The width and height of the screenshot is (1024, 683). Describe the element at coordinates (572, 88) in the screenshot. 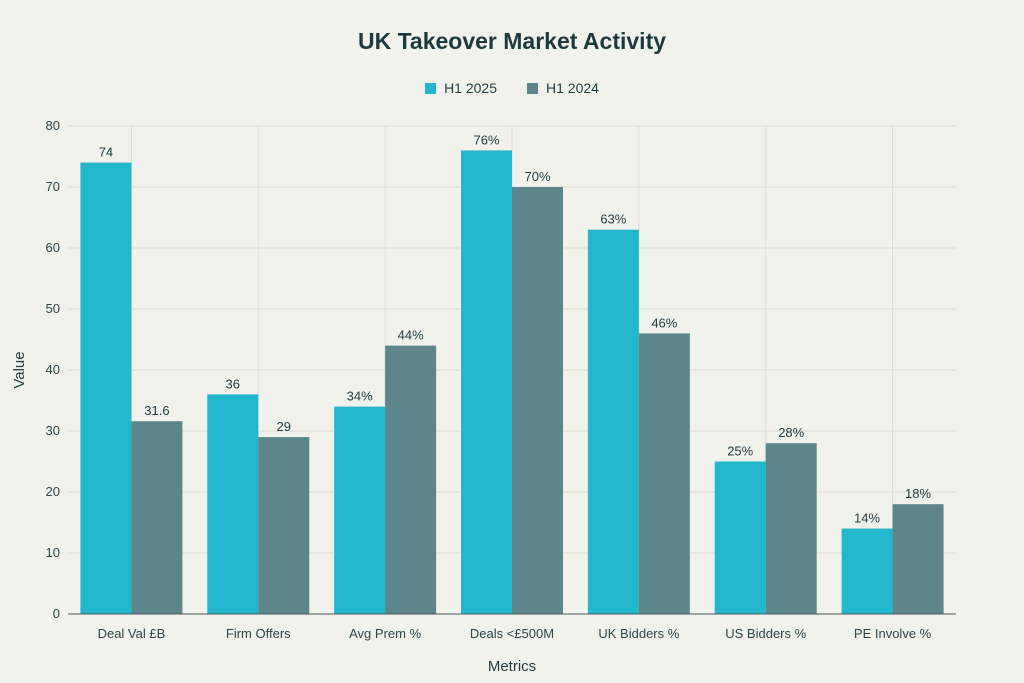

I see `legend-label-series-2: H1 2024` at that location.